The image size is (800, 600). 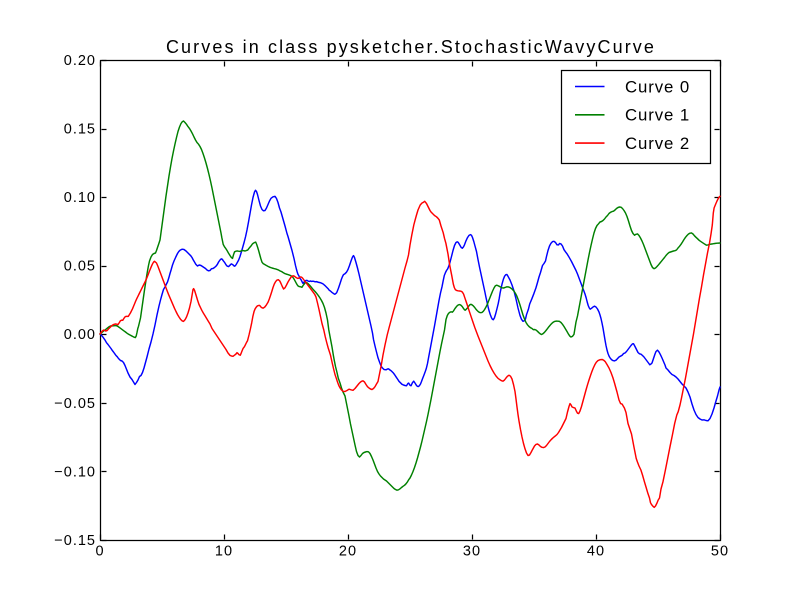 I want to click on svg-text: 50, so click(x=720, y=552).